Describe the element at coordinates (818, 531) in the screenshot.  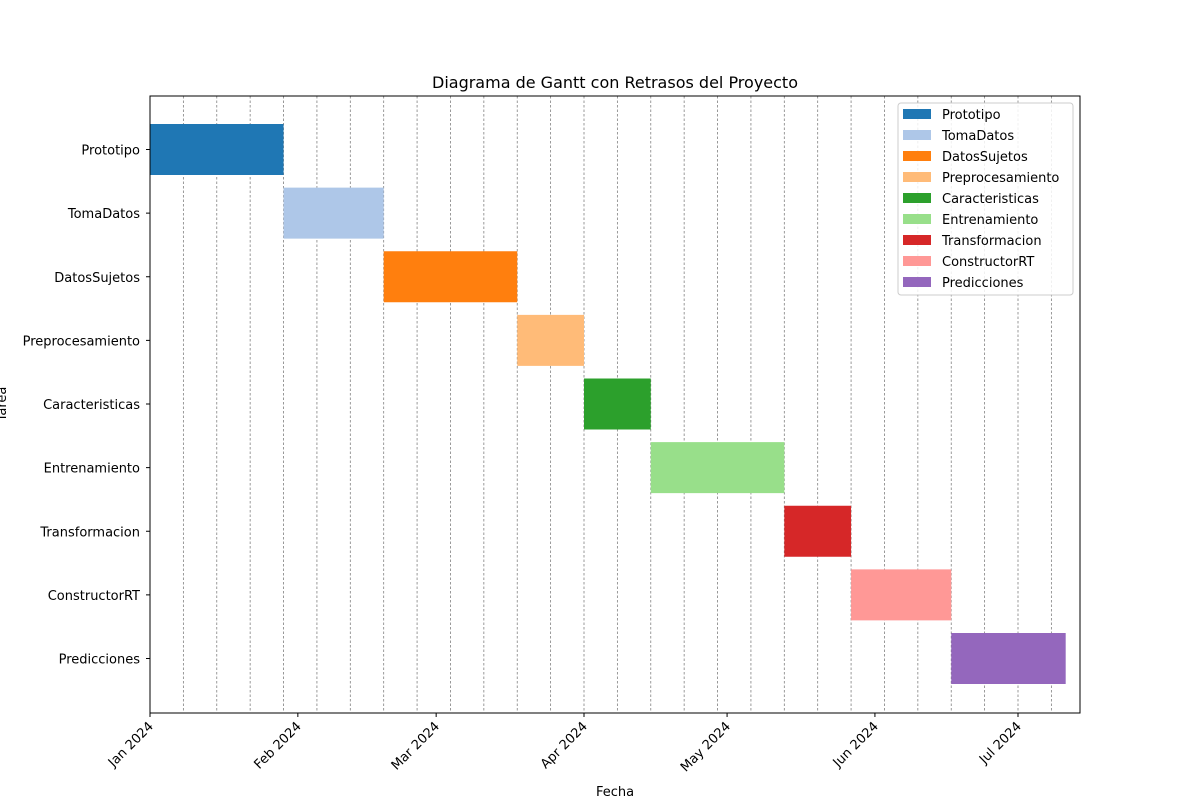
I see `task-bar-transformacion` at that location.